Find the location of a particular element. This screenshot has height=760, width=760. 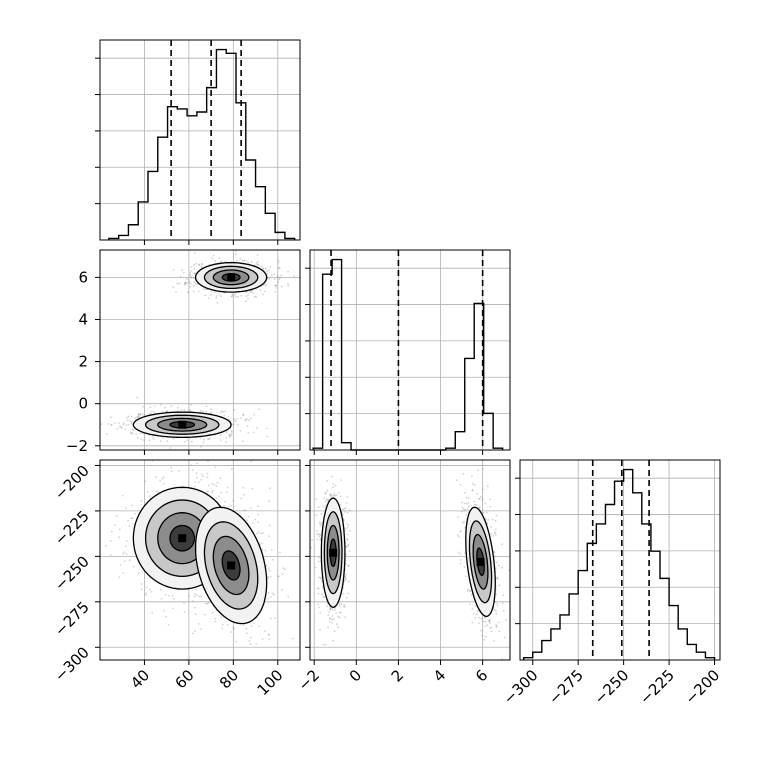

axes-frame is located at coordinates (200, 350).